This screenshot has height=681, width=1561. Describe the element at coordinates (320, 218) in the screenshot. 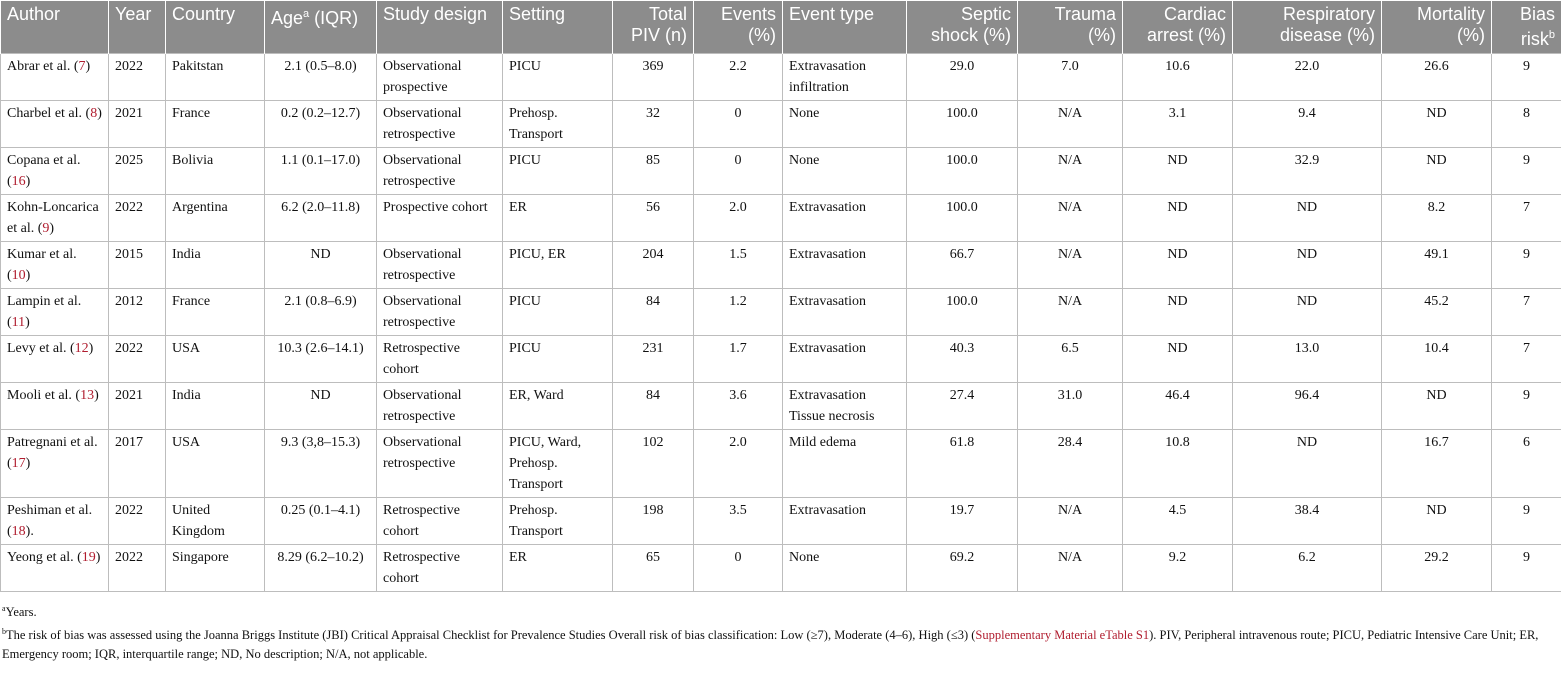

I see `table-cell: 6.2 (2.0–11.8)` at that location.